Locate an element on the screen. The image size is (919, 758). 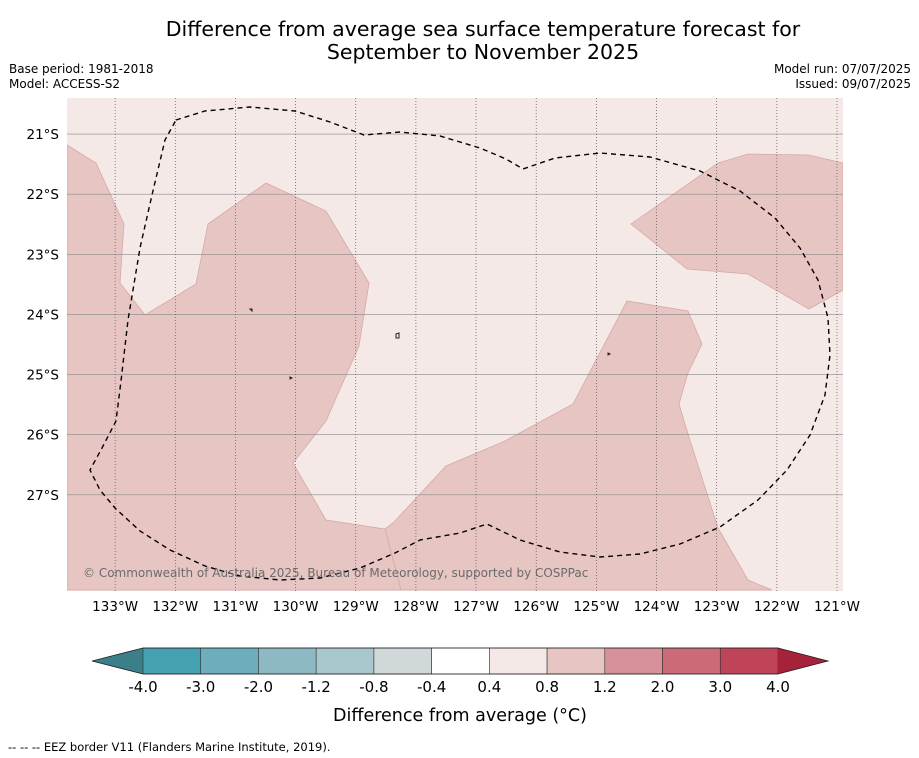
colorbar-tick-label: 0.4 is located at coordinates (489, 687).